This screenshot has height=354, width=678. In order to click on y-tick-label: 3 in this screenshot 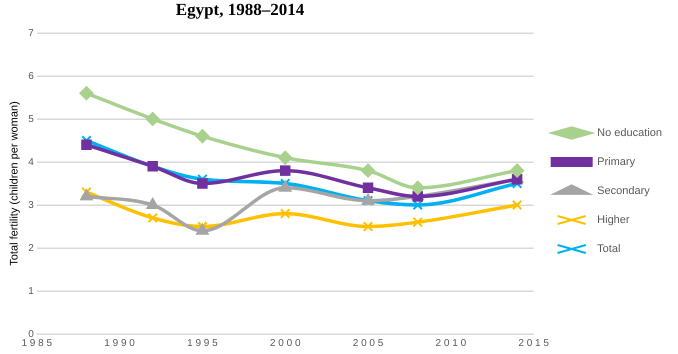, I will do `click(31, 205)`.